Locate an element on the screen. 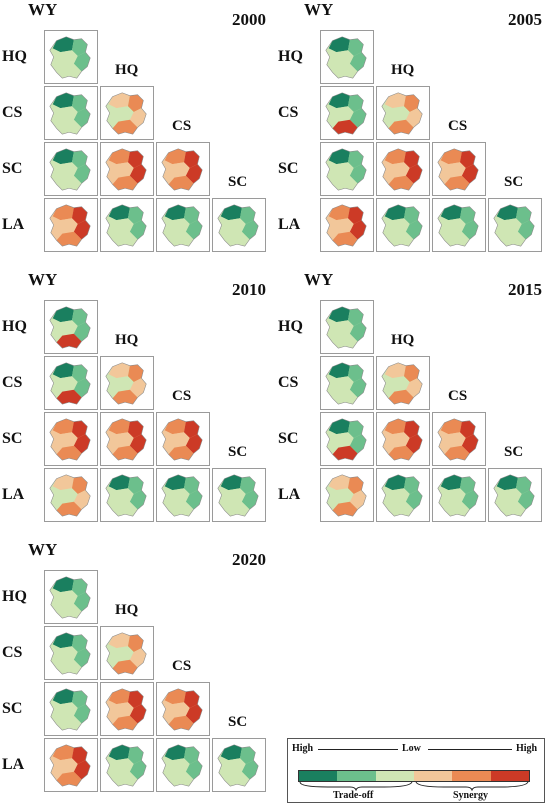  legend-brace is located at coordinates (414, 786).